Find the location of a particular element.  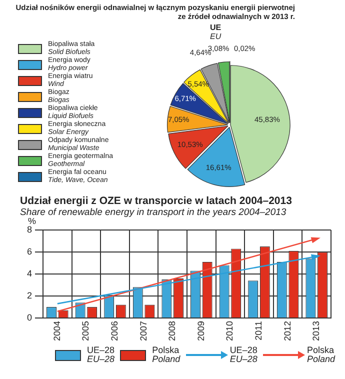

y-tick-label: 8 is located at coordinates (29, 229).